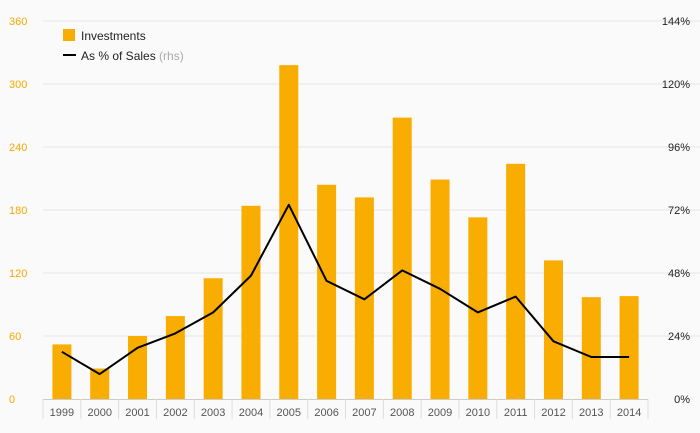 The width and height of the screenshot is (700, 433). I want to click on y-left-tick-label-3: 180, so click(18, 211).